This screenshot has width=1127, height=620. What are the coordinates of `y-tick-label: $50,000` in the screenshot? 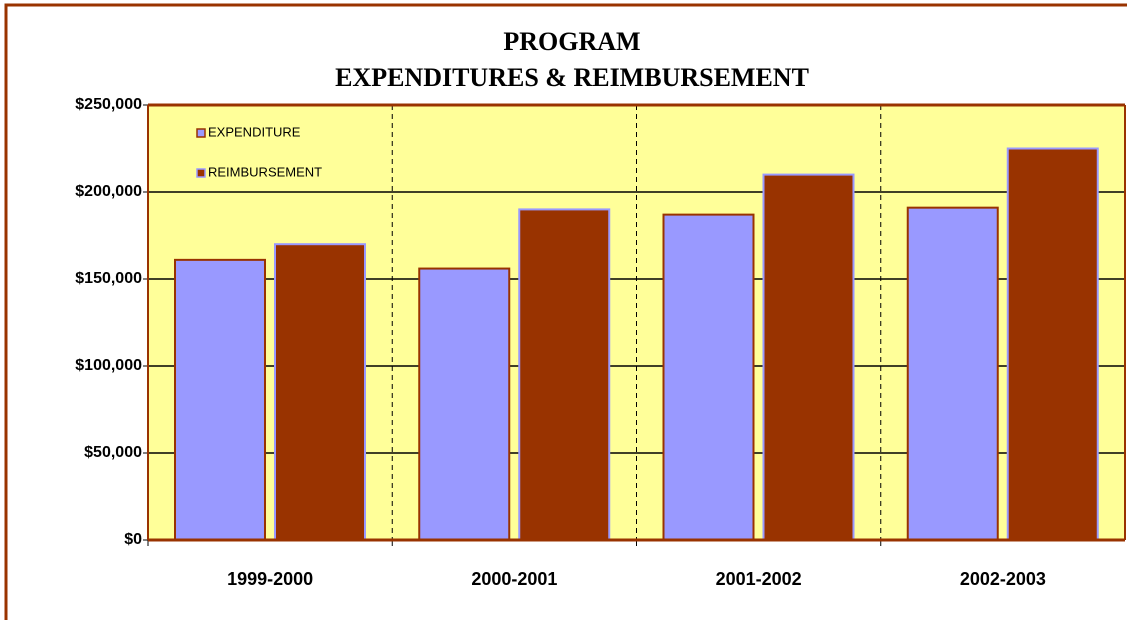 It's located at (113, 452).